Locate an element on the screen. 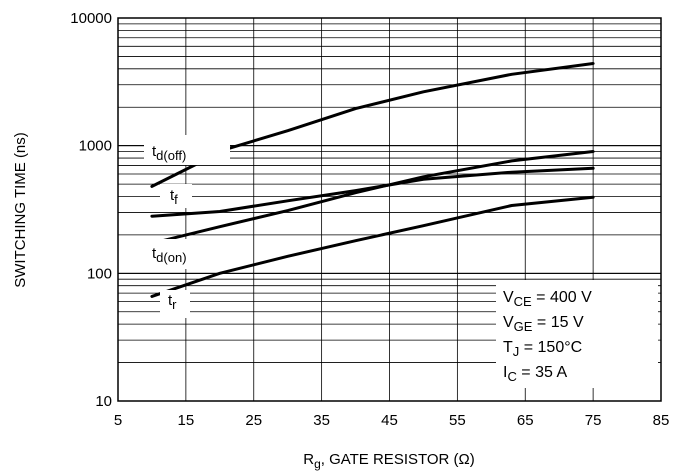 The image size is (689, 476). curve-td-on is located at coordinates (372, 197).